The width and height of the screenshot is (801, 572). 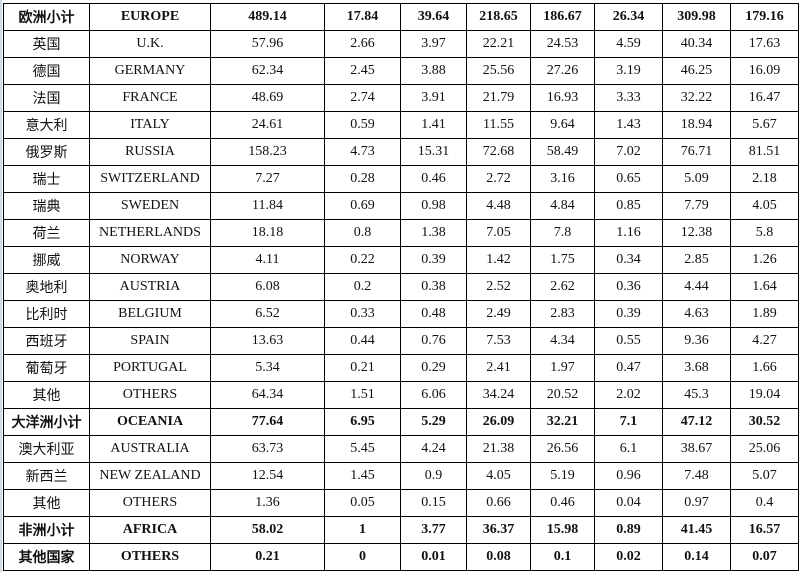 What do you see at coordinates (764, 152) in the screenshot?
I see `value-cell: 81.51` at bounding box center [764, 152].